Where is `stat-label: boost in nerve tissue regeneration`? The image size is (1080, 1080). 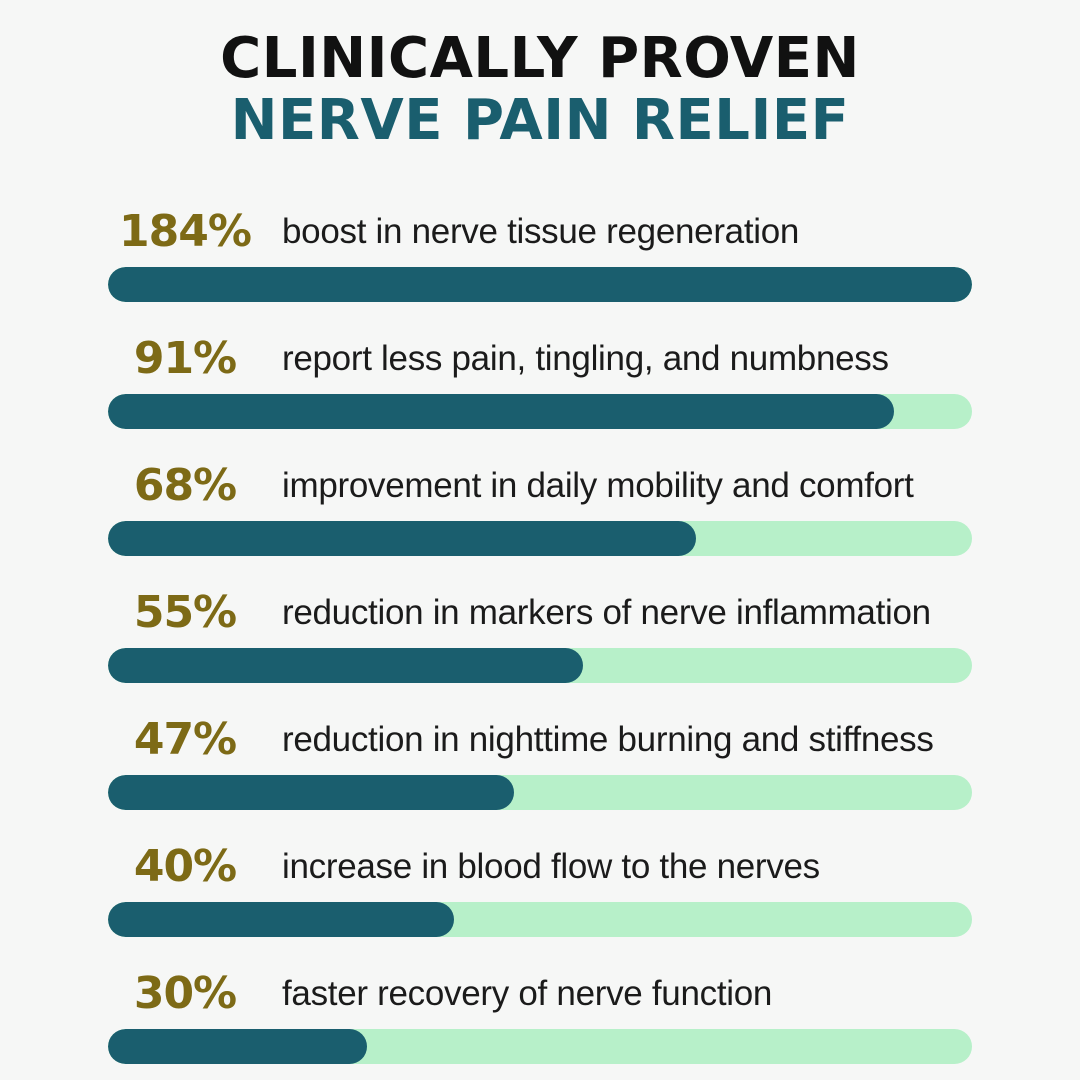
stat-label: boost in nerve tissue regeneration is located at coordinates (541, 231).